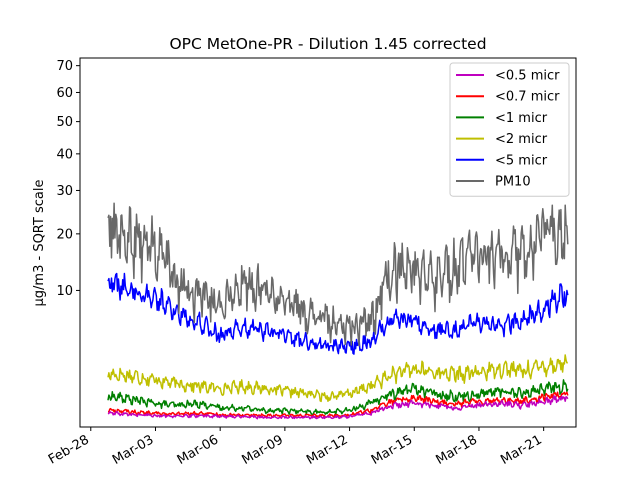 This screenshot has width=640, height=480. I want to click on y-tick-label: 50, so click(64, 122).